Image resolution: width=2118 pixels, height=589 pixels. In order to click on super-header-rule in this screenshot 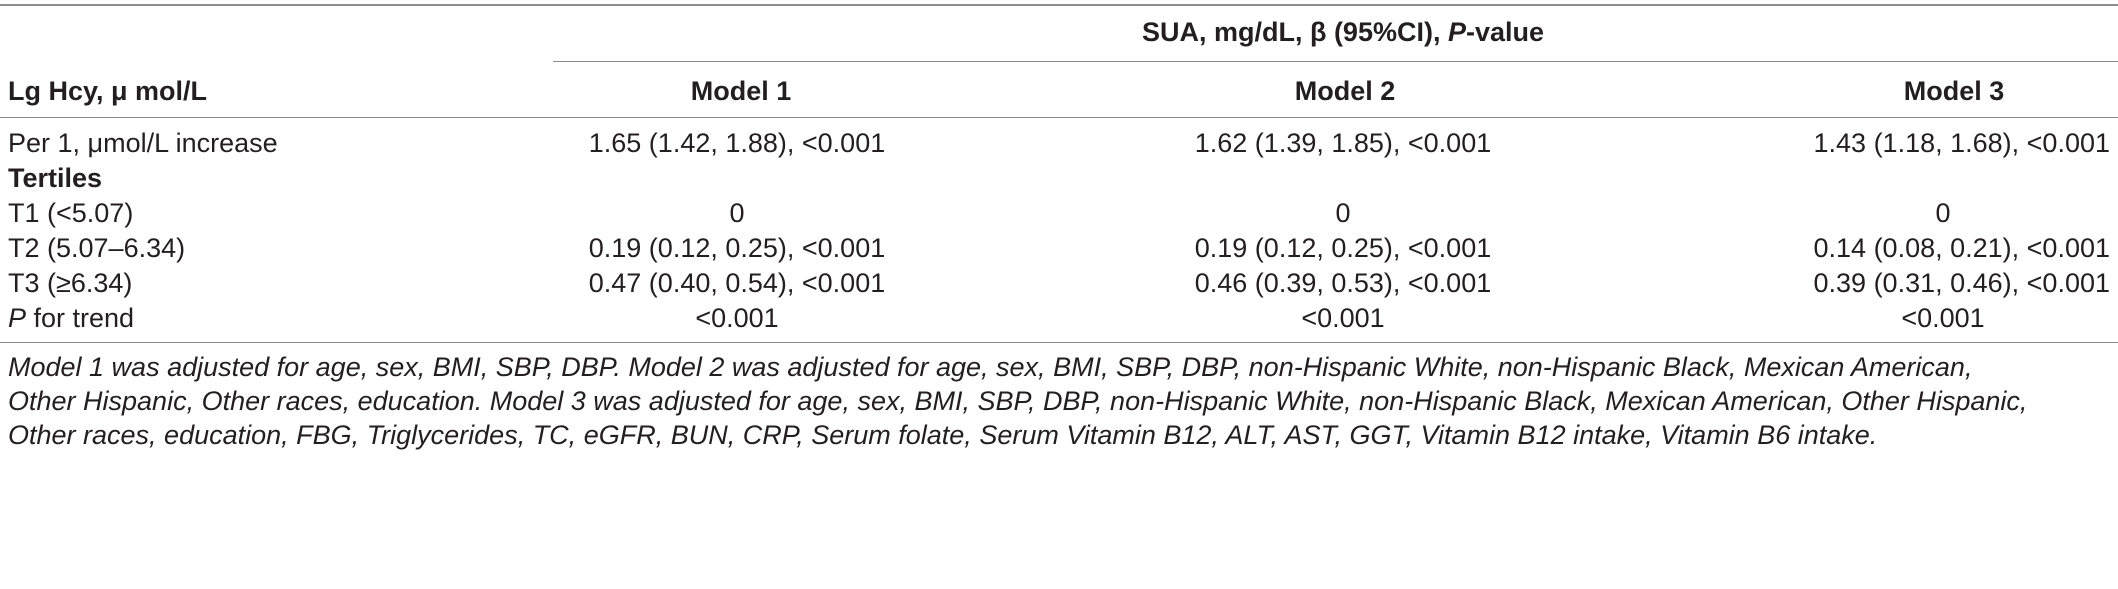, I will do `click(1335, 61)`.